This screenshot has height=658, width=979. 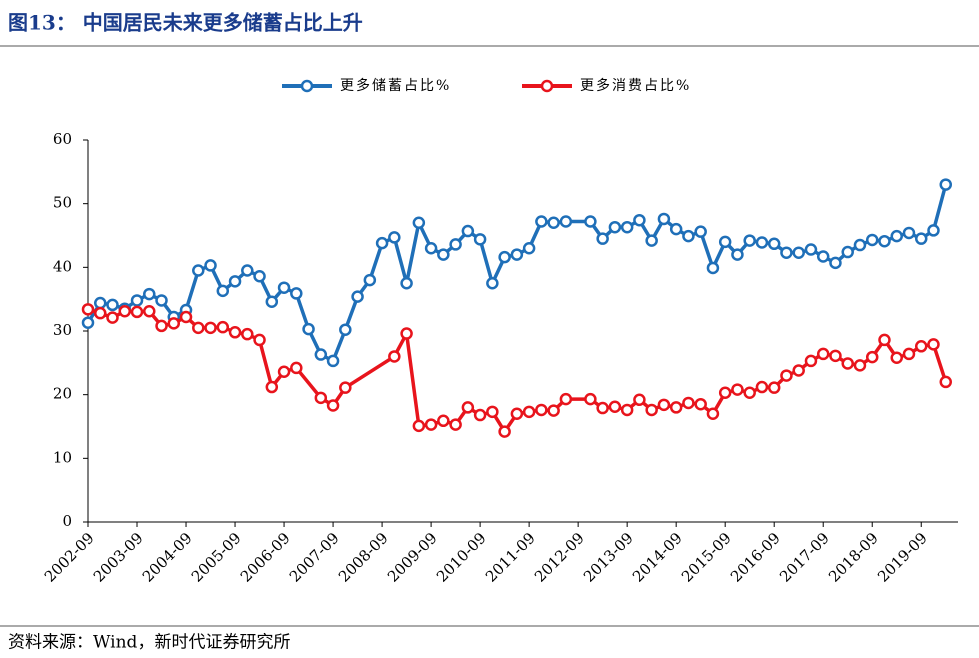 What do you see at coordinates (461, 557) in the screenshot?
I see `x-tick-label: 2010-09` at bounding box center [461, 557].